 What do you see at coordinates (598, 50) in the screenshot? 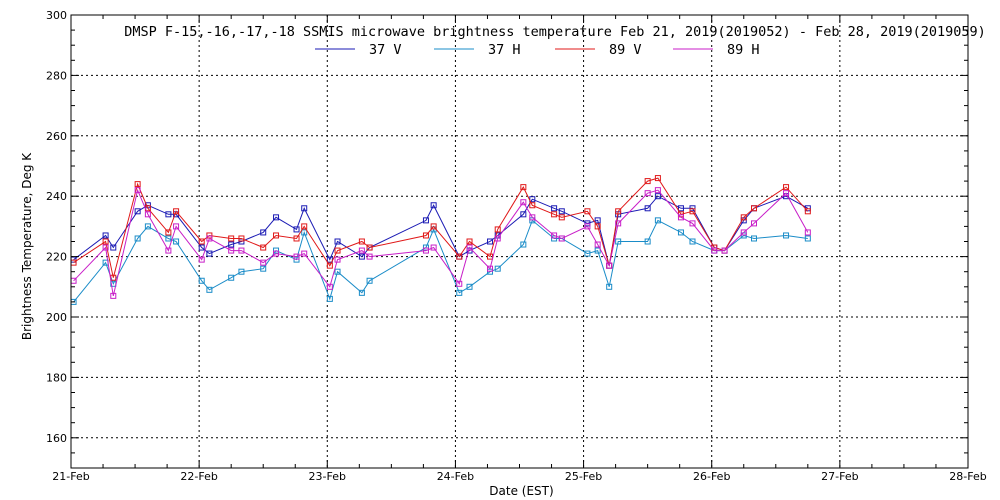
I see `legend-item-89-v: 89 V` at bounding box center [598, 50].